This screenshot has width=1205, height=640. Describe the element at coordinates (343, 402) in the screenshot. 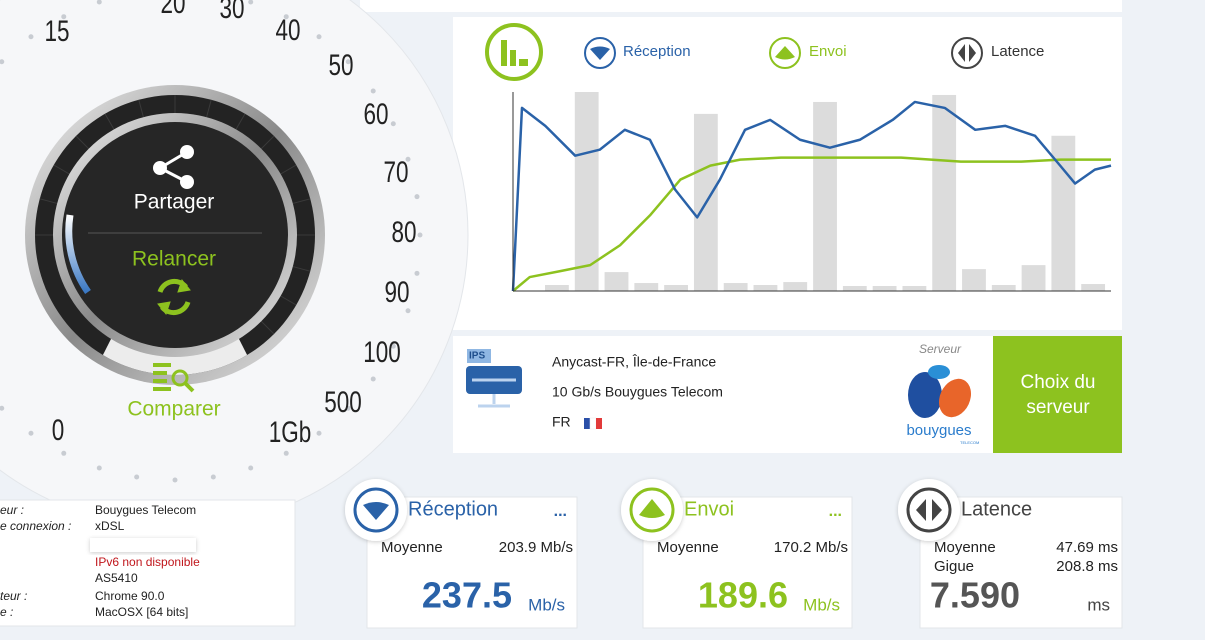

I see `gauge-label: 500` at that location.